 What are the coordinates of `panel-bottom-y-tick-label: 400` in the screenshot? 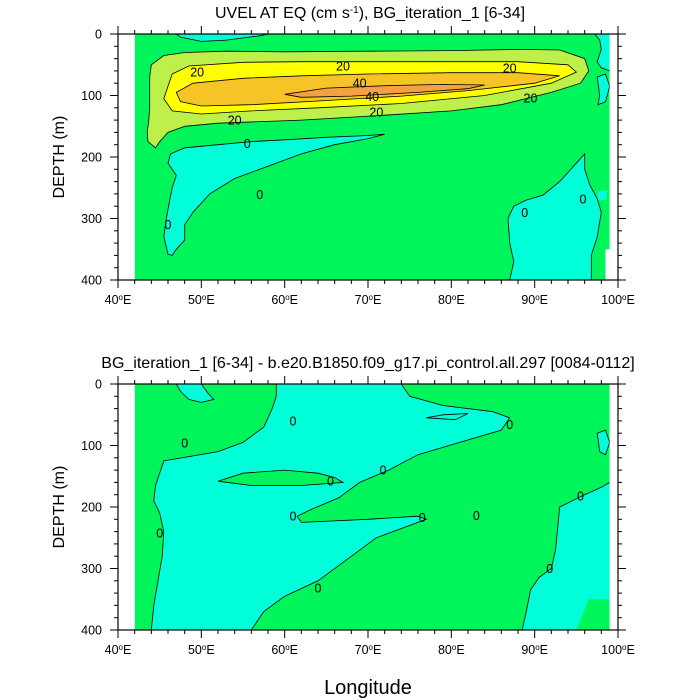 It's located at (91, 631).